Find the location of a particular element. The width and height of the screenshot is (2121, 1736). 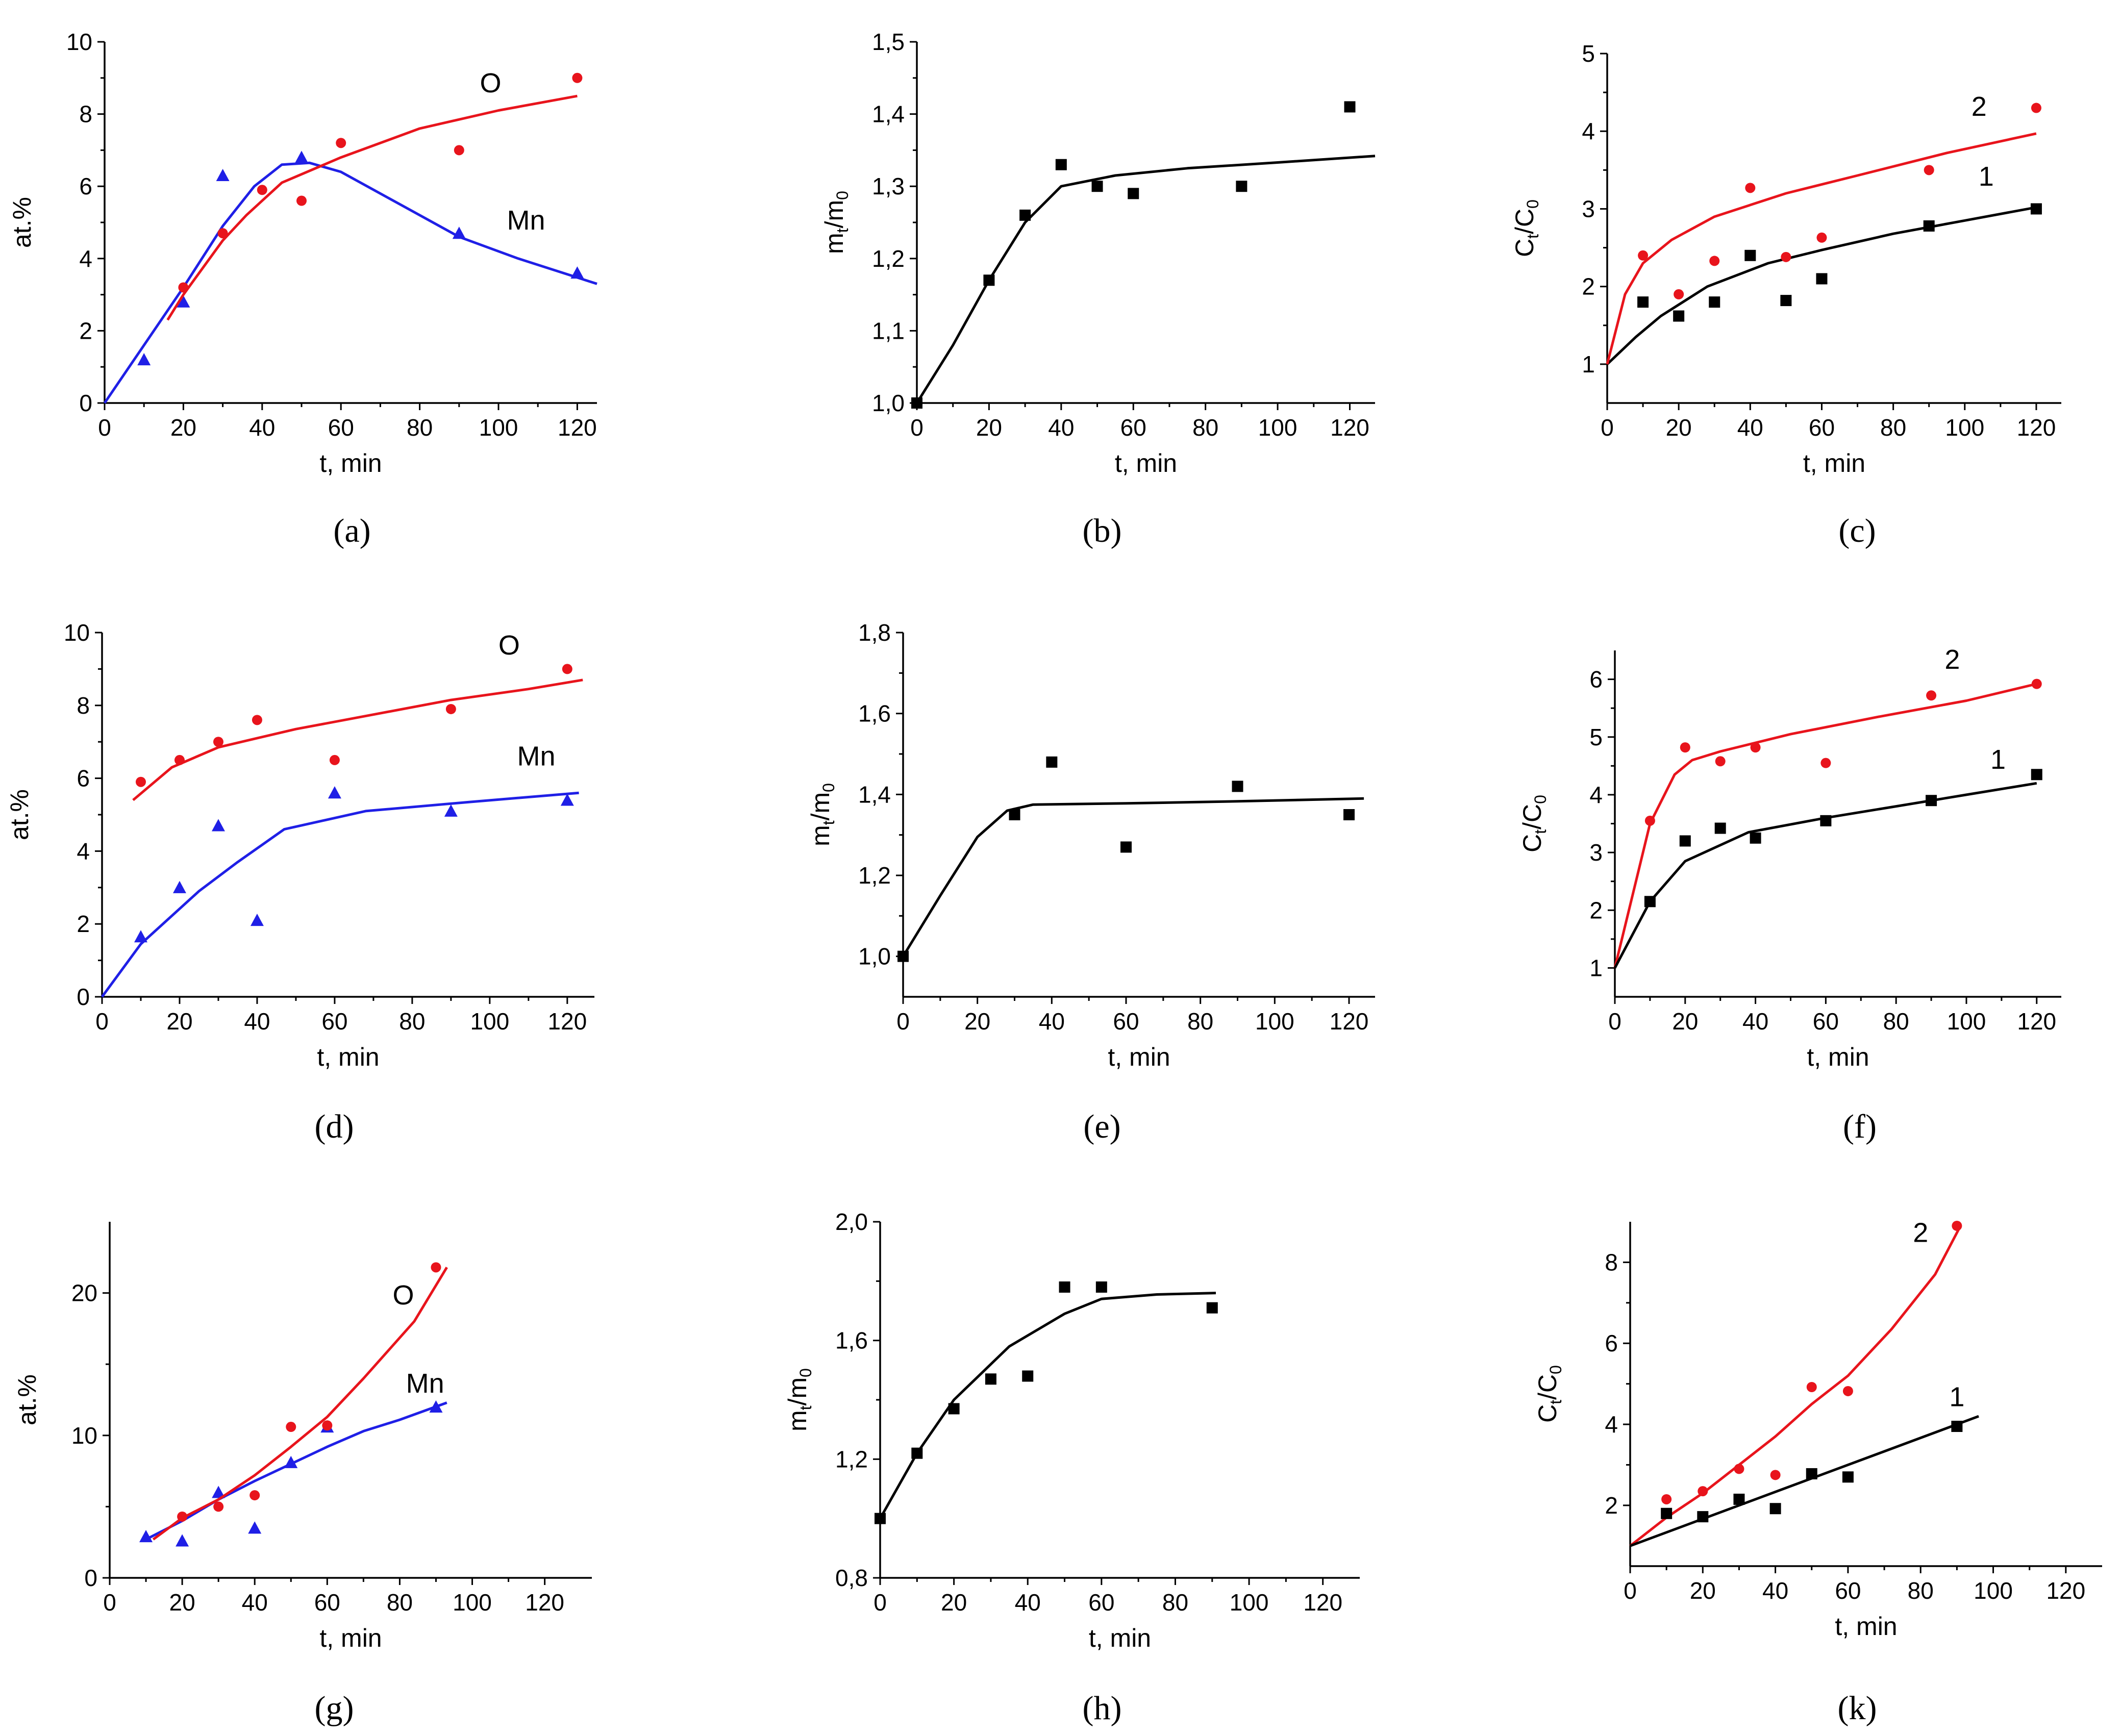

chart-a: 0 20 40 60 80 100 120 0 2 4 6 8 10 t, min at.% Mn O (a) is located at coordinates (302, 289).